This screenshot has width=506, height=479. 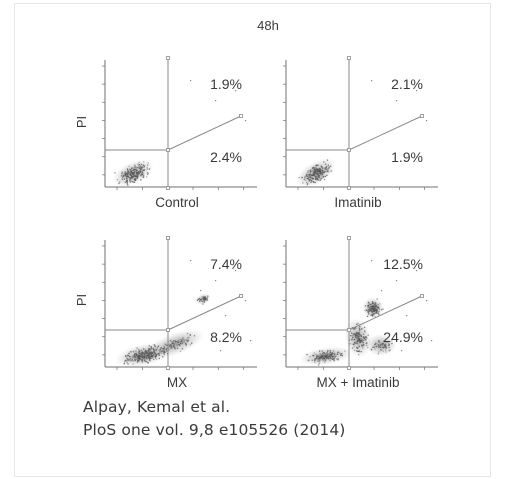 What do you see at coordinates (168, 188) in the screenshot?
I see `gate-handle` at bounding box center [168, 188].